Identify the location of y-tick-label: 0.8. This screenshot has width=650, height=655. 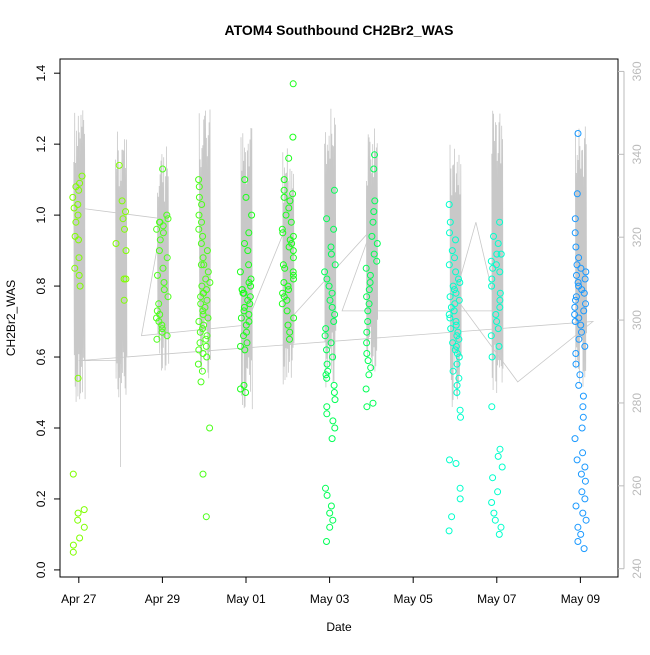
(41, 285).